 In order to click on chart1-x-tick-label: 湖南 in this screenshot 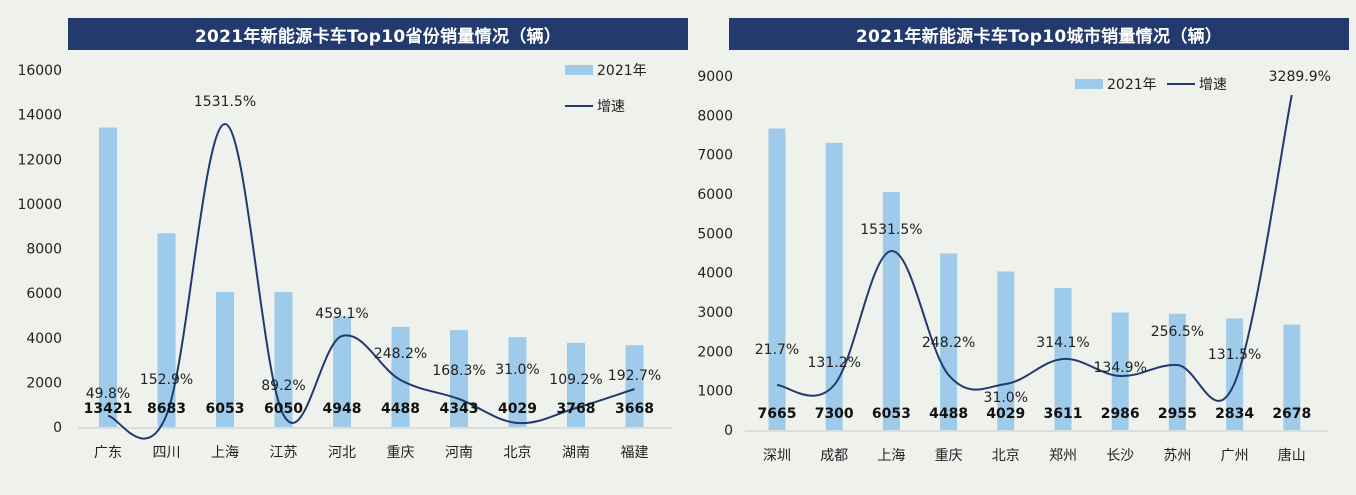, I will do `click(576, 453)`.